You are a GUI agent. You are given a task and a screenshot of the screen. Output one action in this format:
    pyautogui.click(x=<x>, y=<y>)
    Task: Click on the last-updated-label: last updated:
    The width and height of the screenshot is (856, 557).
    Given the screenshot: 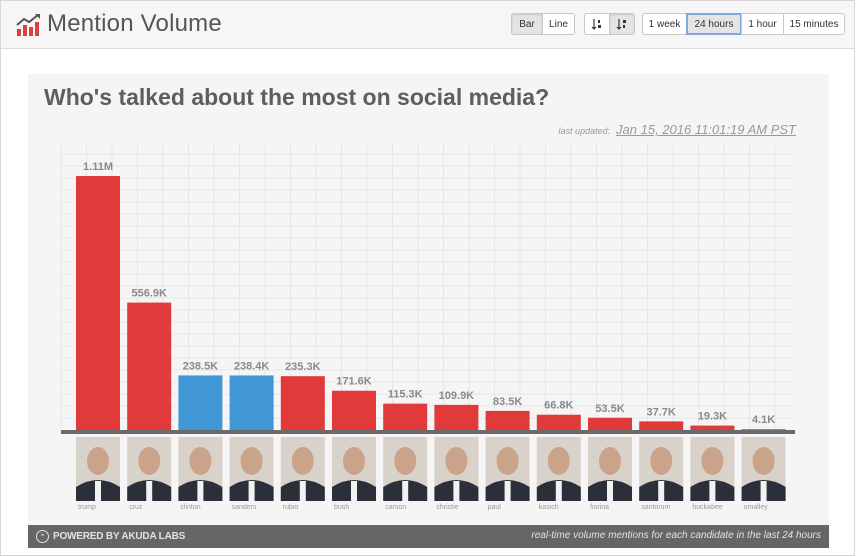 What is the action you would take?
    pyautogui.click(x=584, y=131)
    